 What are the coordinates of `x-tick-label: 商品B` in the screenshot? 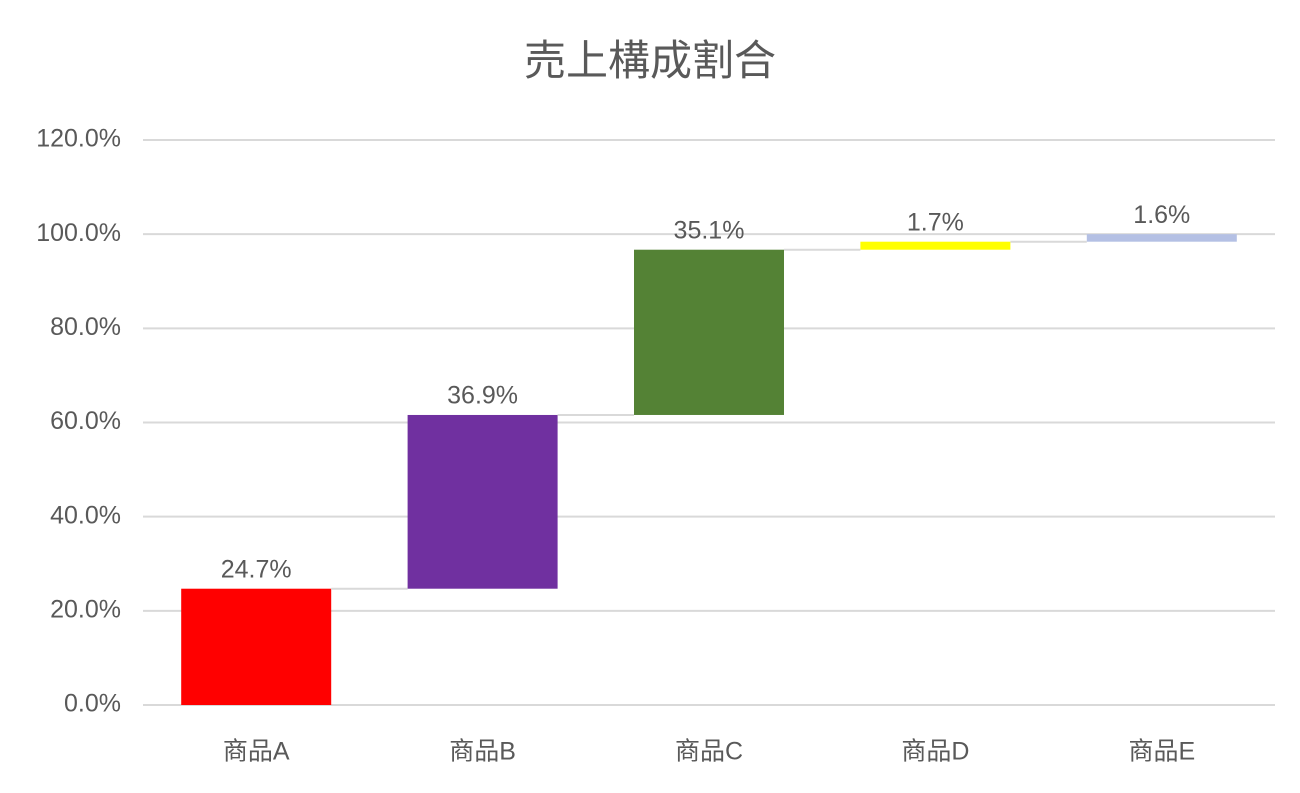 It's located at (482, 752).